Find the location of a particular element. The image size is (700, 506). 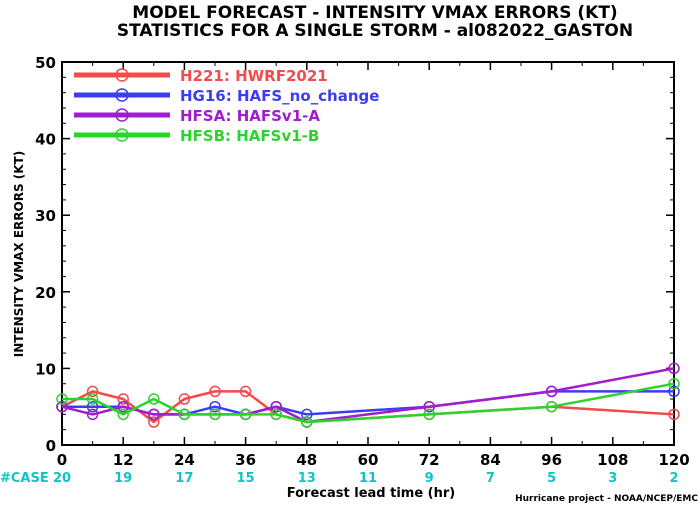

x-tick-label: 84 is located at coordinates (490, 460).